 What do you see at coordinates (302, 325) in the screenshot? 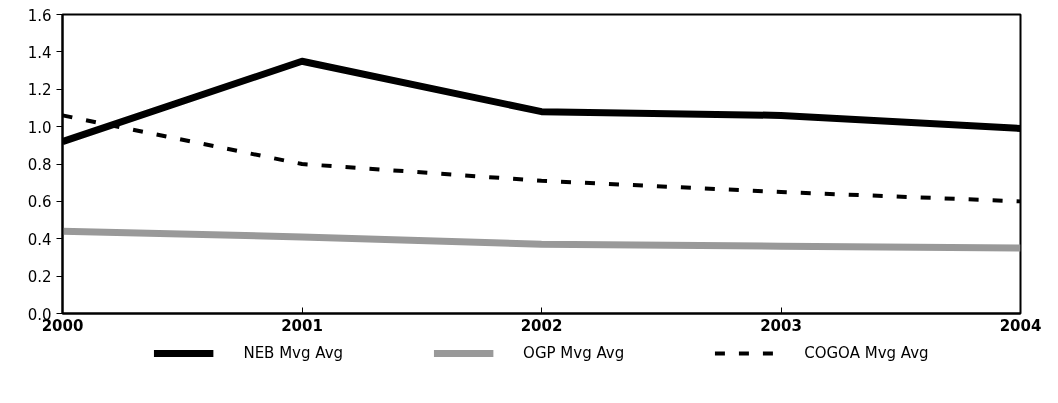
I see `x-tick-label: 2001` at bounding box center [302, 325].